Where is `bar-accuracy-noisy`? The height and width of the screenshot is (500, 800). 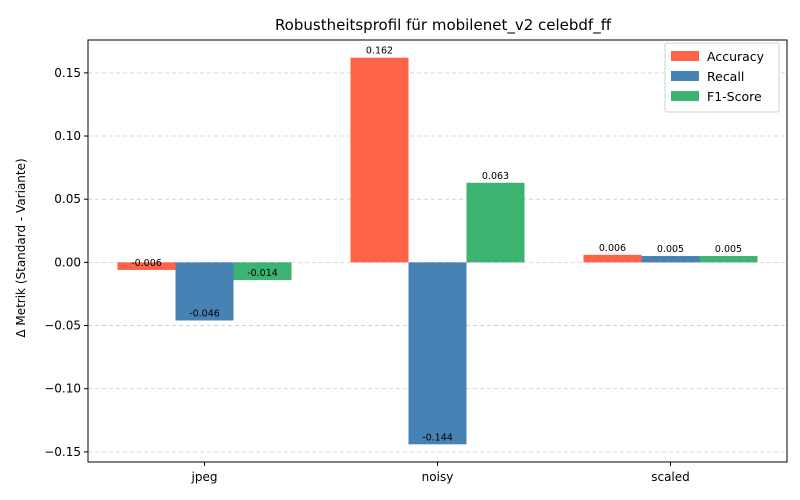
bar-accuracy-noisy is located at coordinates (379, 160).